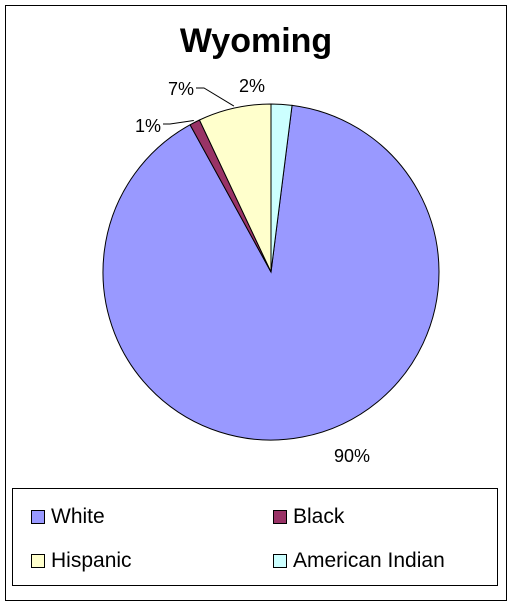 The width and height of the screenshot is (512, 606). I want to click on data-label-black: 1%, so click(148, 126).